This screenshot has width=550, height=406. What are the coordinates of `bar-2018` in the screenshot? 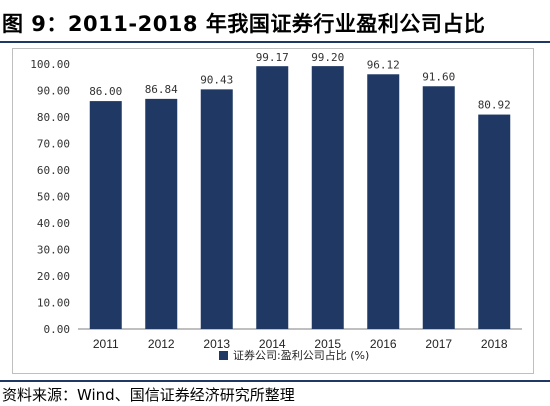 It's located at (494, 221).